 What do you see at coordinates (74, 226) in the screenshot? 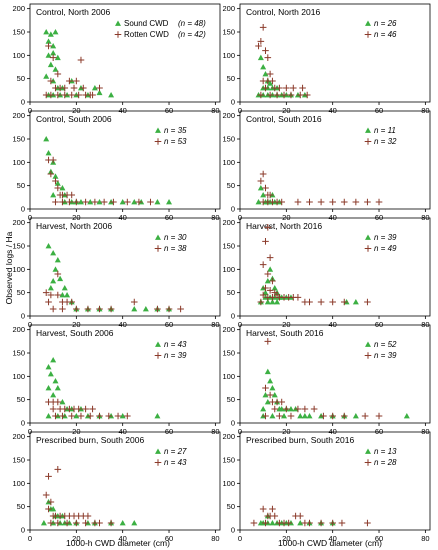
I see `panel-title: Harvest, North 2006` at bounding box center [74, 226].